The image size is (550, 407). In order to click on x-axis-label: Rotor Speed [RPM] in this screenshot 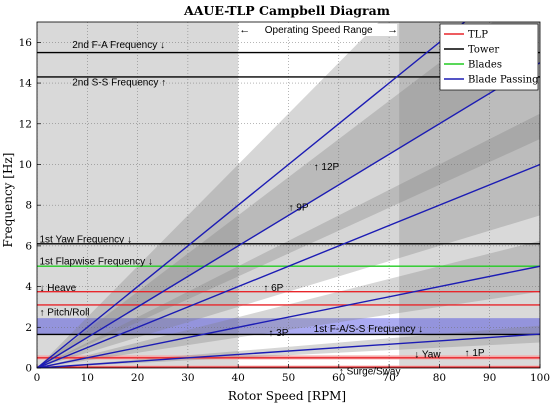, I will do `click(287, 396)`.